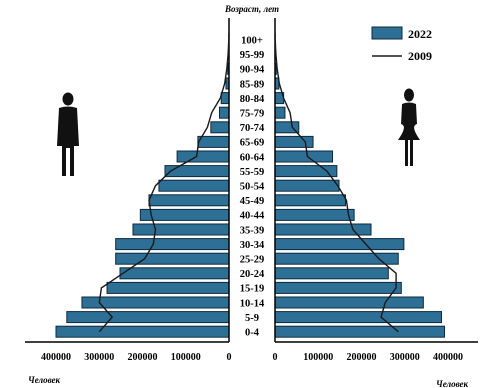  What do you see at coordinates (452, 383) in the screenshot?
I see `x-axis-label-right: Человек` at bounding box center [452, 383].